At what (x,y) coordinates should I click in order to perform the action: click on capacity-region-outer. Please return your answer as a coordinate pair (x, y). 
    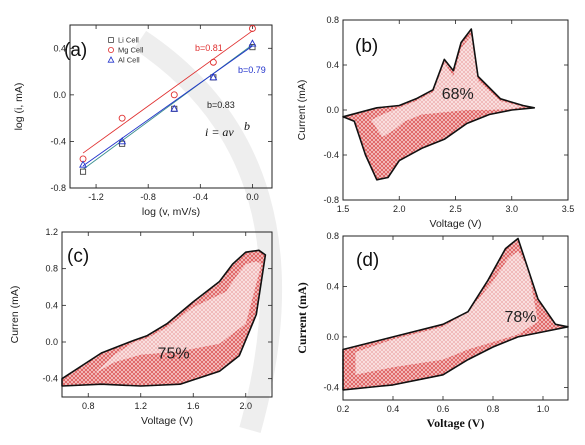
    Looking at the image, I should click on (164, 318).